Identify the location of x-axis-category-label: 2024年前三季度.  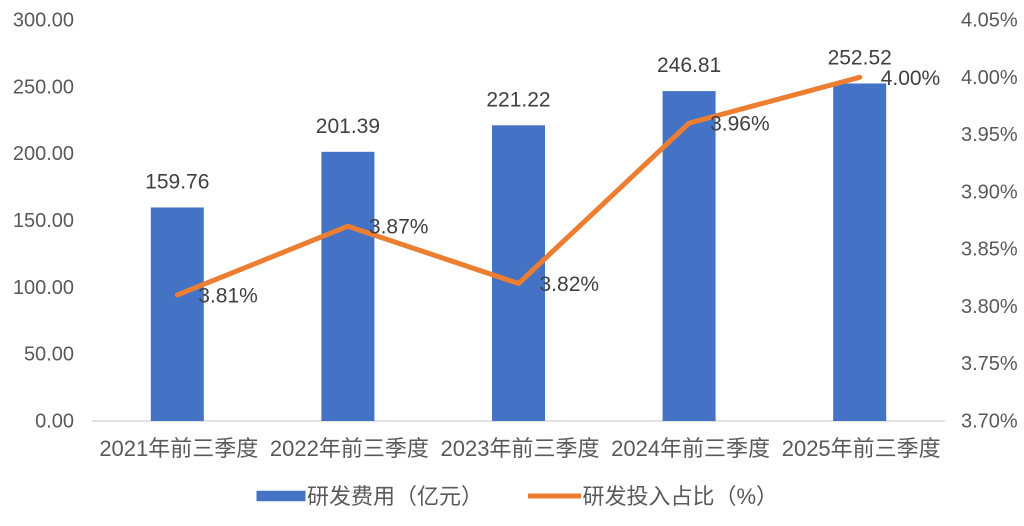
(690, 448).